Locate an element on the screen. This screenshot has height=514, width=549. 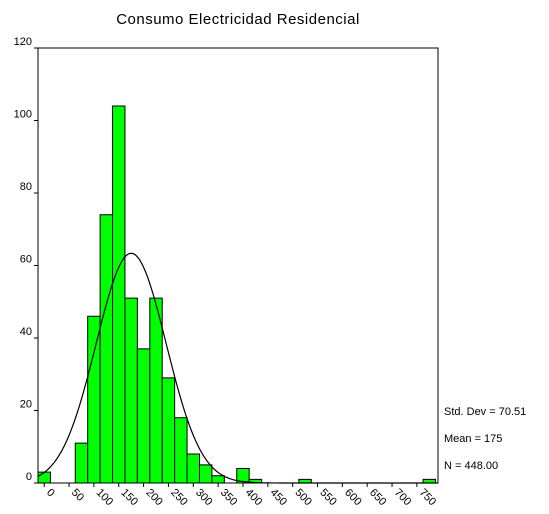
x-tick-label: 300 is located at coordinates (203, 497).